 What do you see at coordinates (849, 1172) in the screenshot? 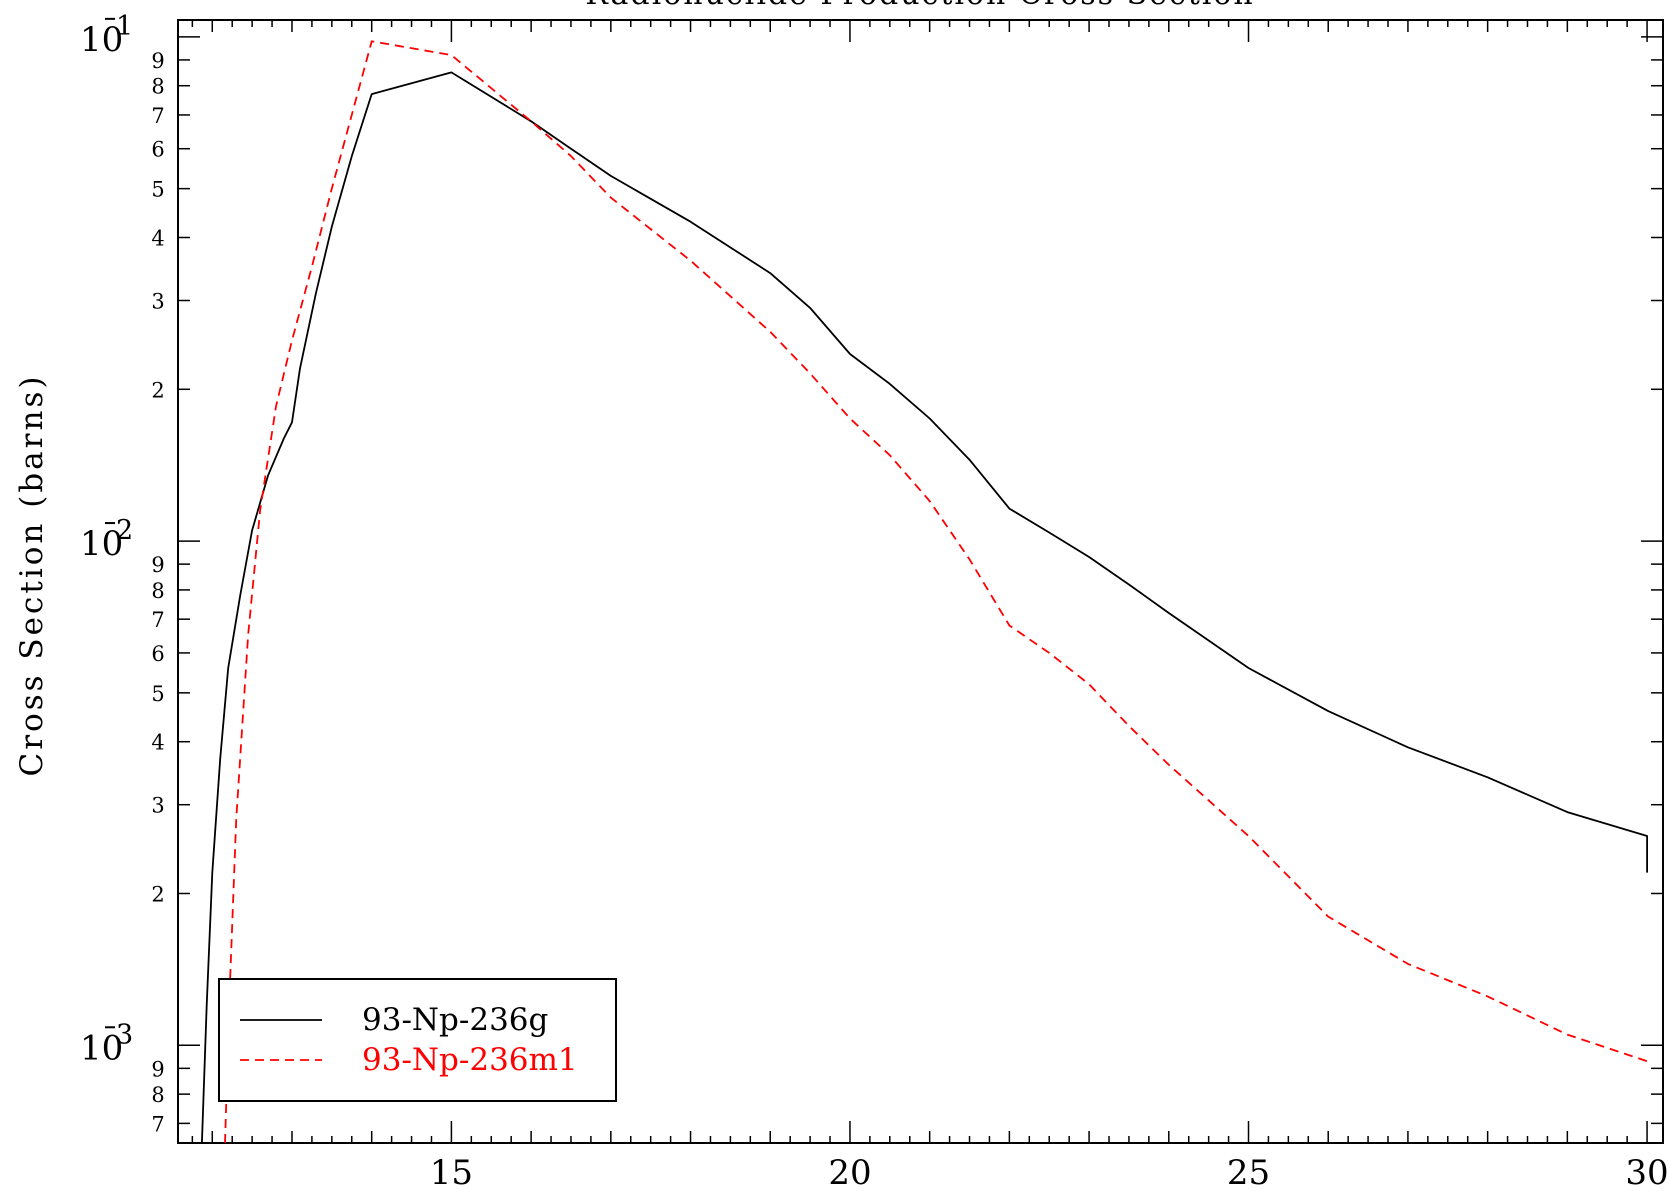
I see `x-tick-label: 20` at bounding box center [849, 1172].